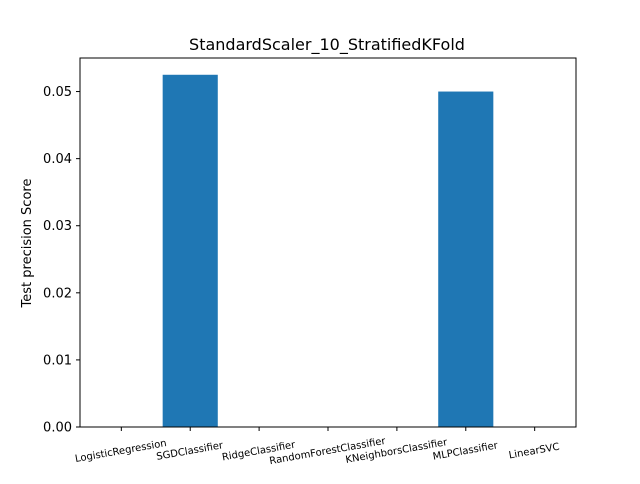  Describe the element at coordinates (61, 260) in the screenshot. I see `y-axis: 0.00 0.01 0.02 0.03 0.04 0.05` at that location.